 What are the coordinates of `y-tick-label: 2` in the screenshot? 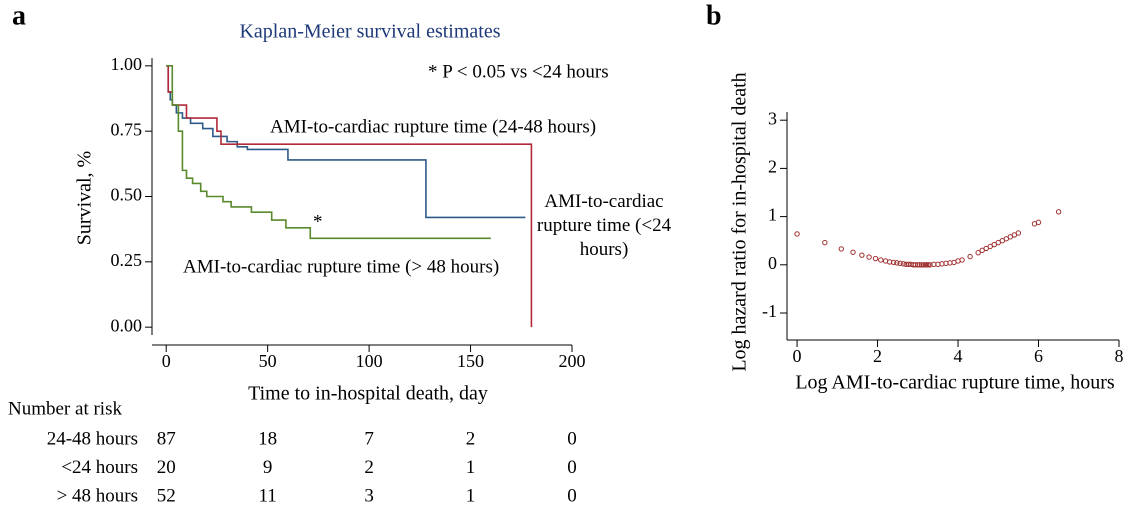 It's located at (772, 167).